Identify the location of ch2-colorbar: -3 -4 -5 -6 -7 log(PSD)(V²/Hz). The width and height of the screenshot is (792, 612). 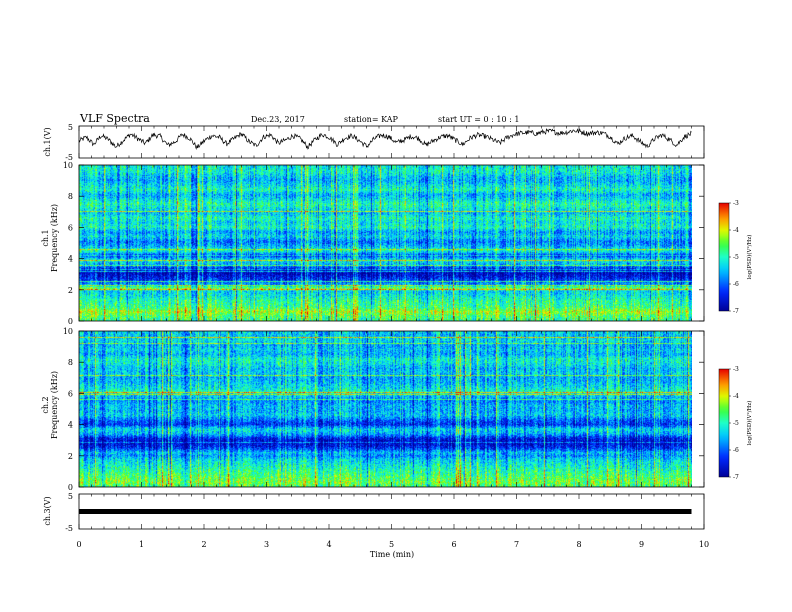
(735, 423).